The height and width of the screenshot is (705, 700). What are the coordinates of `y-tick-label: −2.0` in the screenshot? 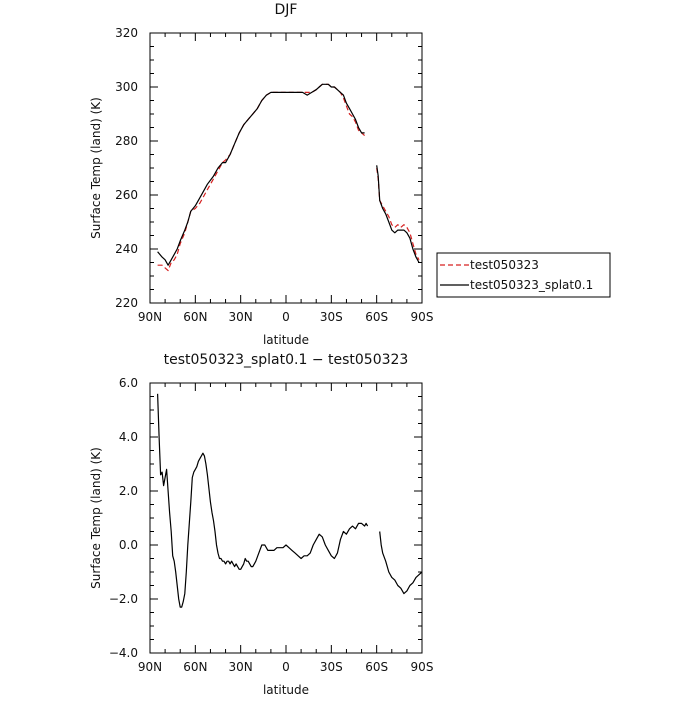 It's located at (123, 599).